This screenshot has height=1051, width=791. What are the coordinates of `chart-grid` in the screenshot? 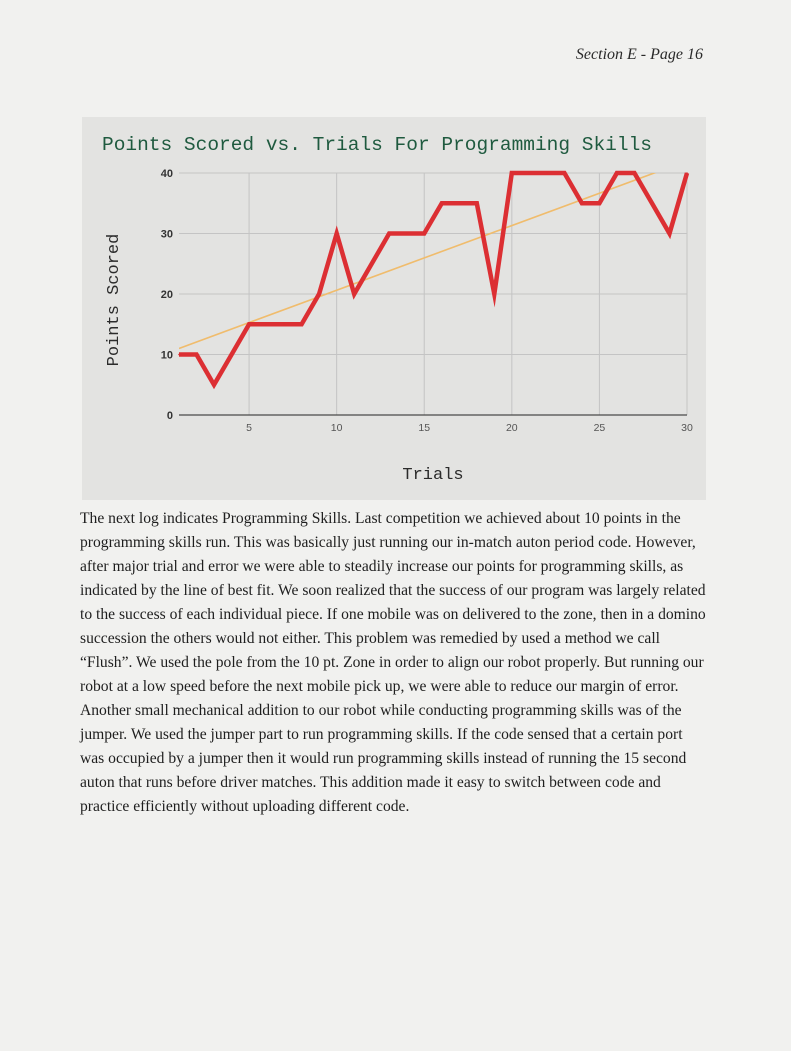 It's located at (433, 293).